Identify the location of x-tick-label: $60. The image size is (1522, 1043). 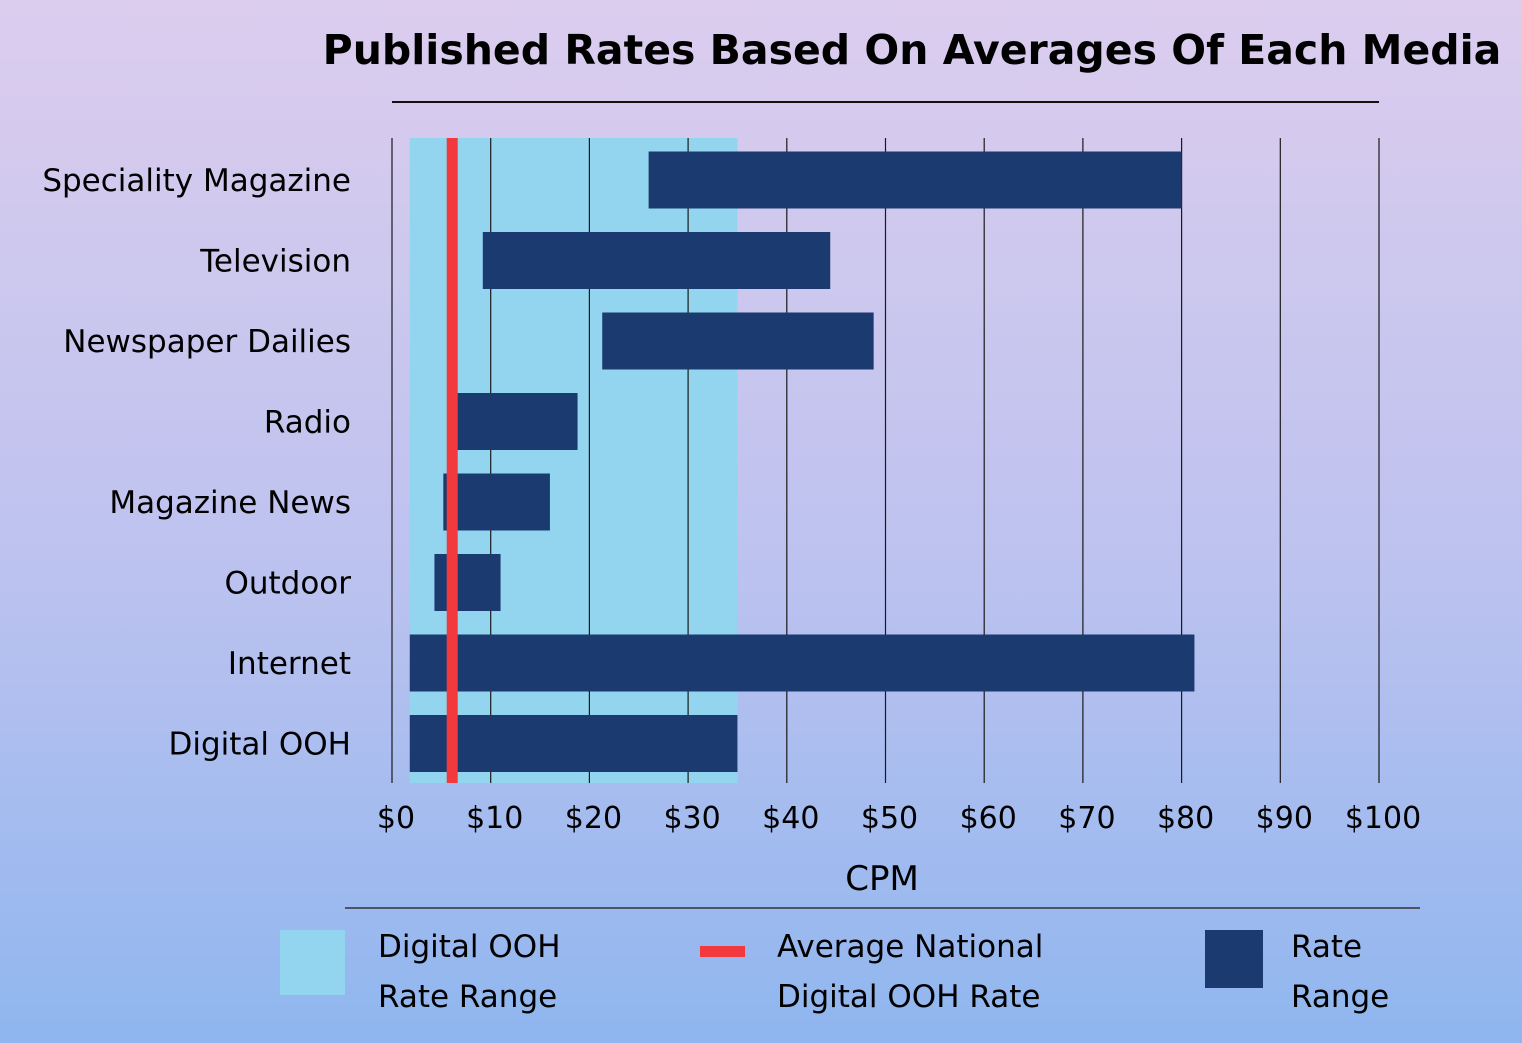
(988, 818).